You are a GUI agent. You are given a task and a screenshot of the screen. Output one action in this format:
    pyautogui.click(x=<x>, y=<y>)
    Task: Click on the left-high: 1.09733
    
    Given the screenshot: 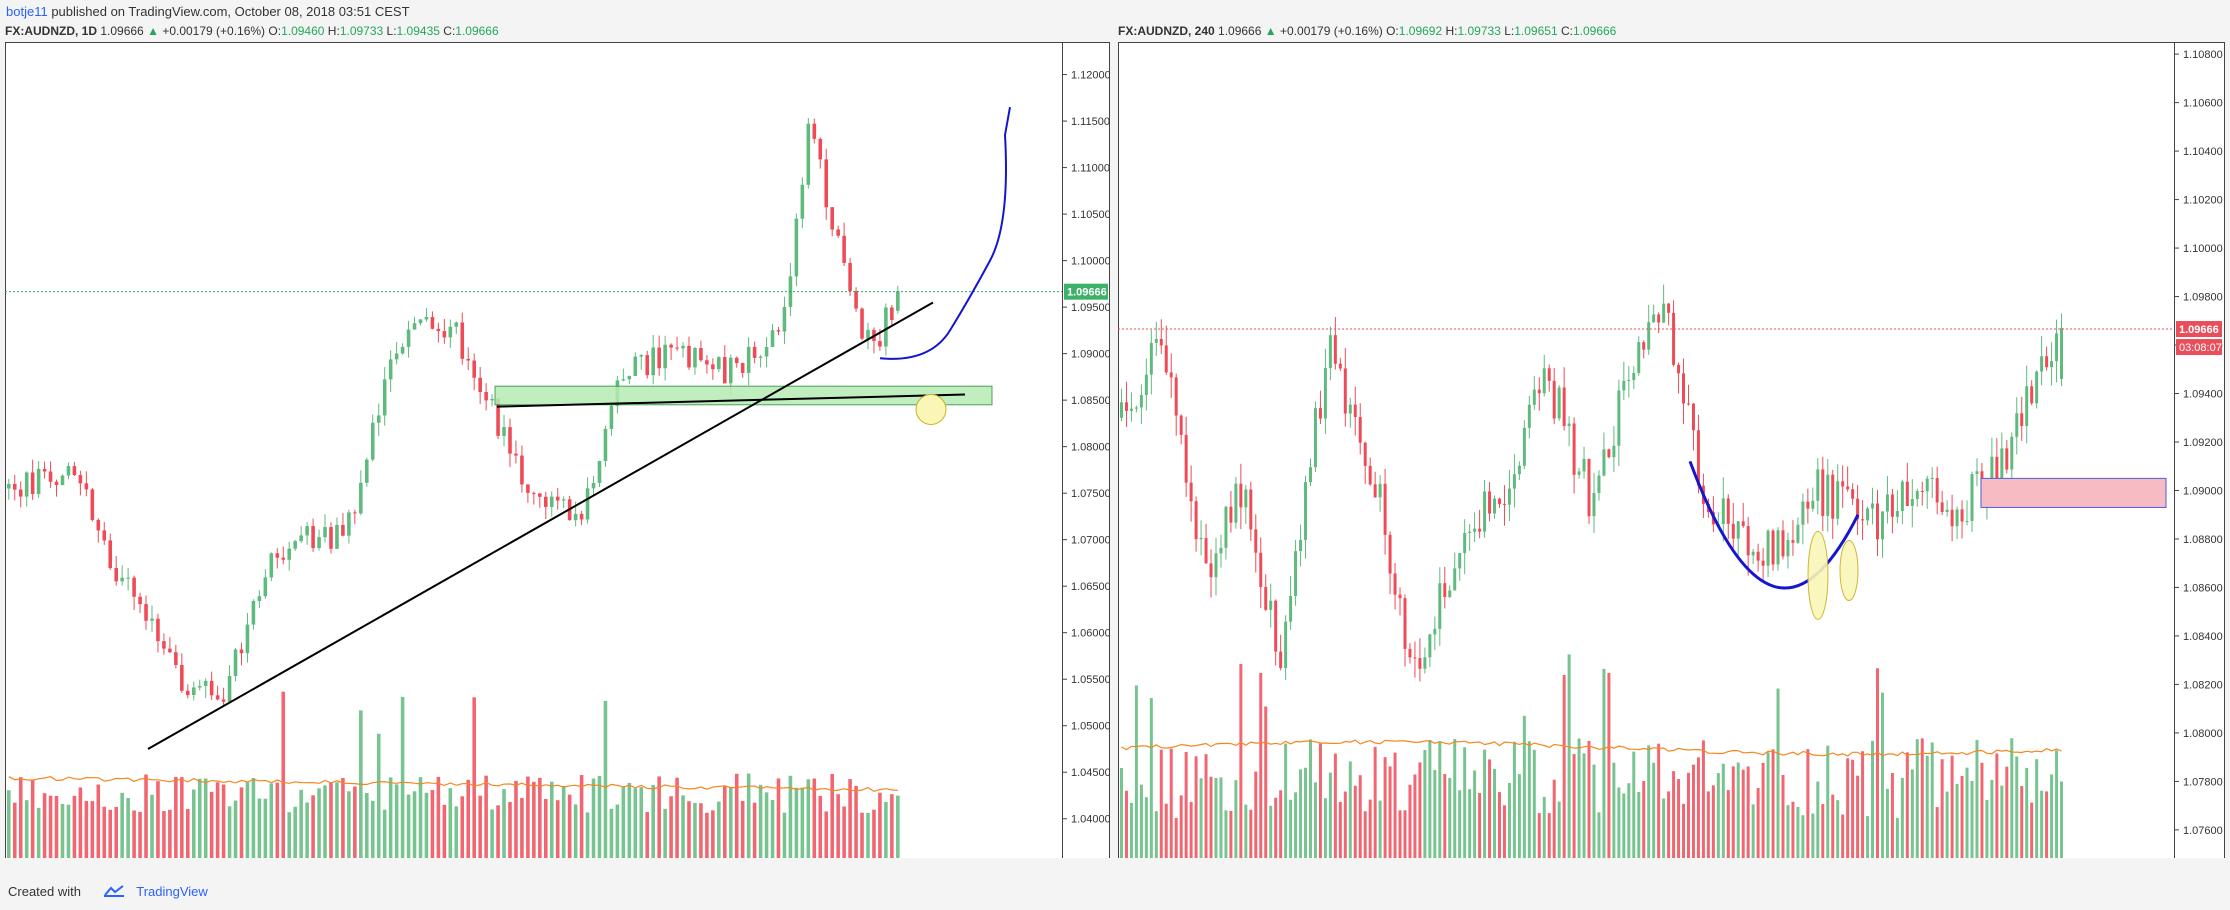 What is the action you would take?
    pyautogui.click(x=361, y=31)
    